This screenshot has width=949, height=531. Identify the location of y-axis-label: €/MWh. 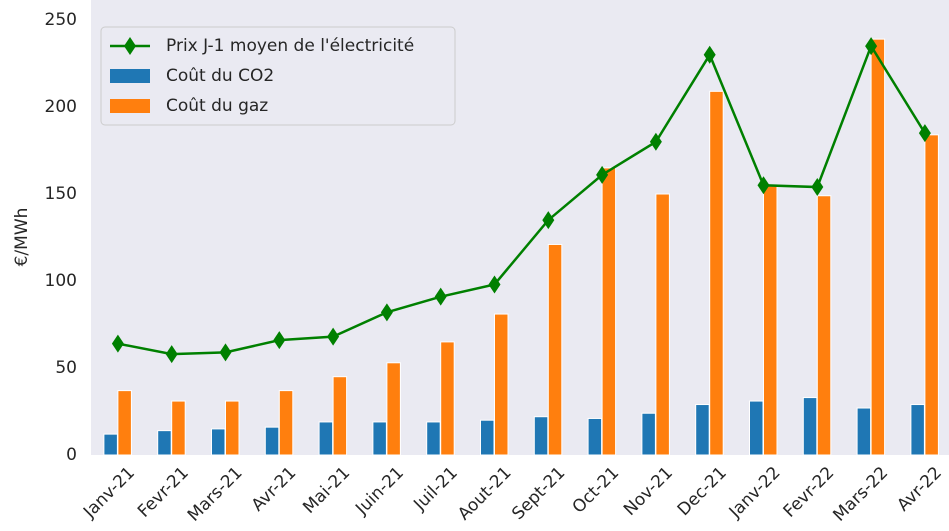
(22, 237).